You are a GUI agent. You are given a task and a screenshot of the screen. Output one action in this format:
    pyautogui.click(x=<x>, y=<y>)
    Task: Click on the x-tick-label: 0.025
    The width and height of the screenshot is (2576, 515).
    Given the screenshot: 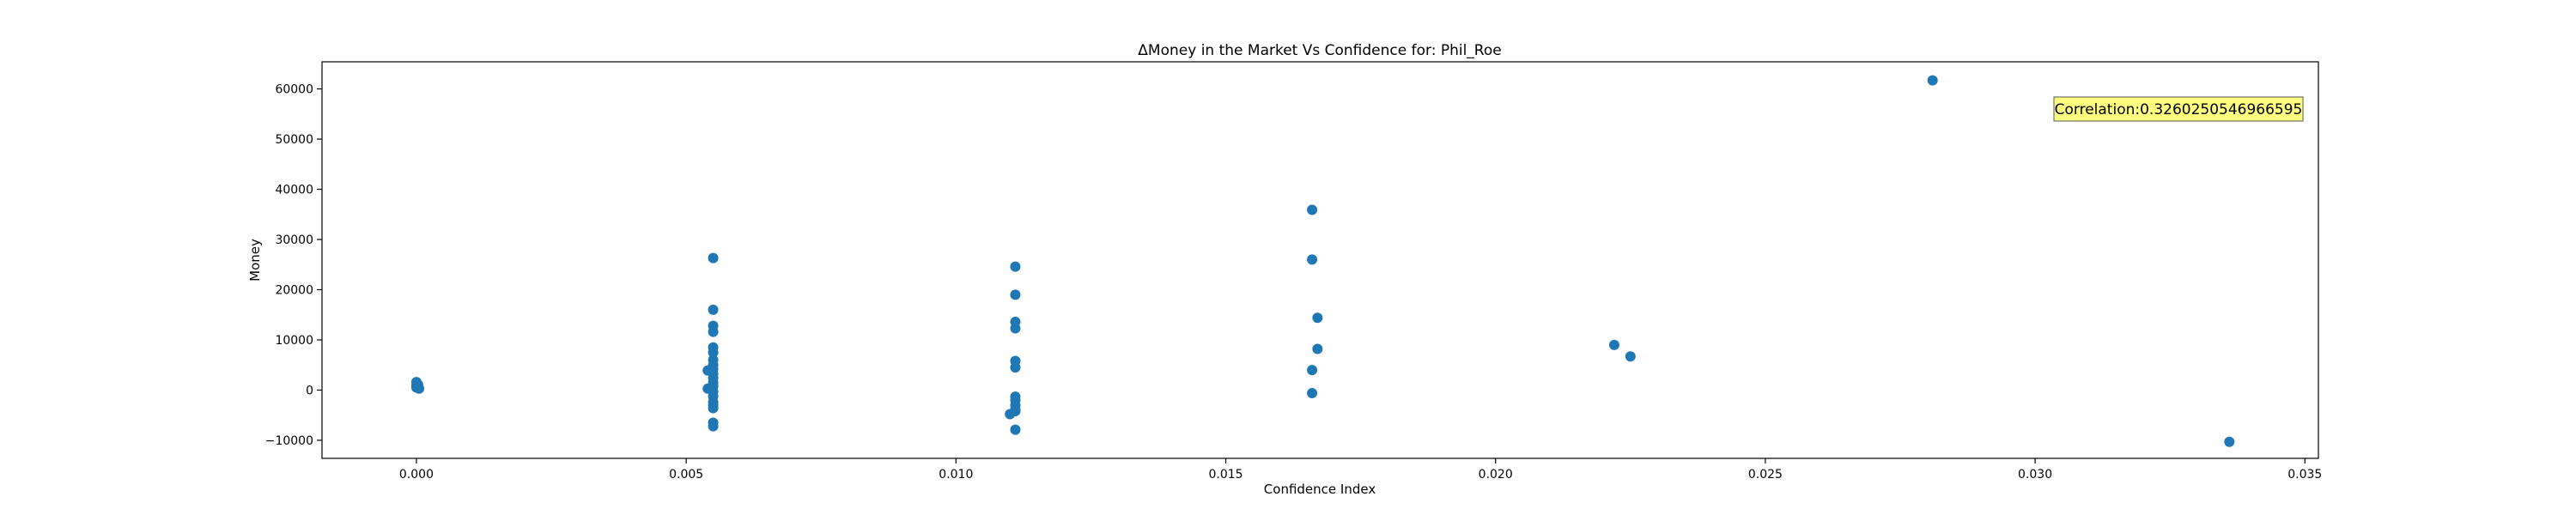 What is the action you would take?
    pyautogui.click(x=1765, y=475)
    